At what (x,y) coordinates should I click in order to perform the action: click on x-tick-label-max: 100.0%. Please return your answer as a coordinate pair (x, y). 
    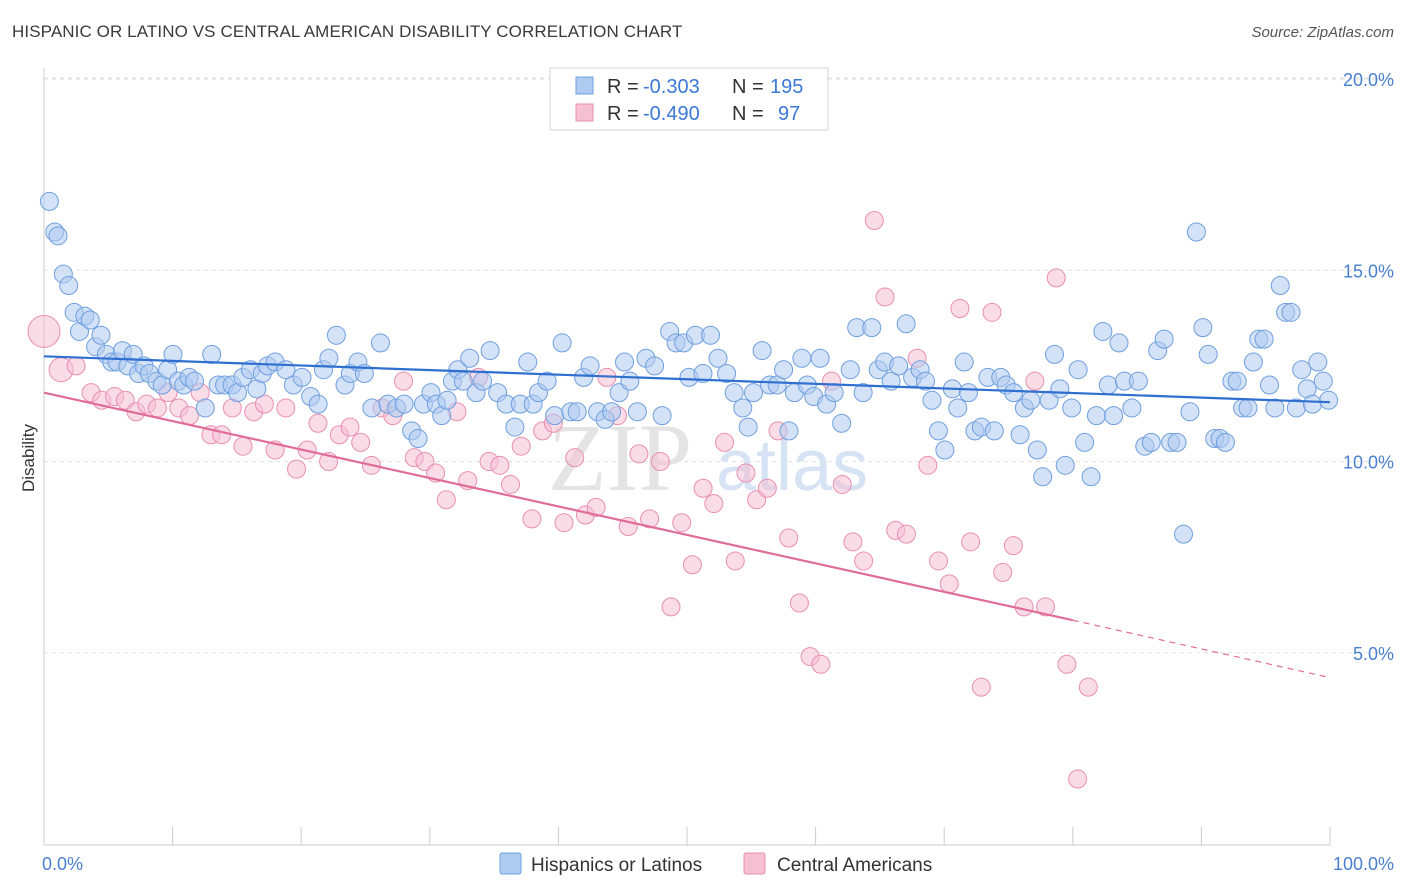
    Looking at the image, I should click on (1363, 864).